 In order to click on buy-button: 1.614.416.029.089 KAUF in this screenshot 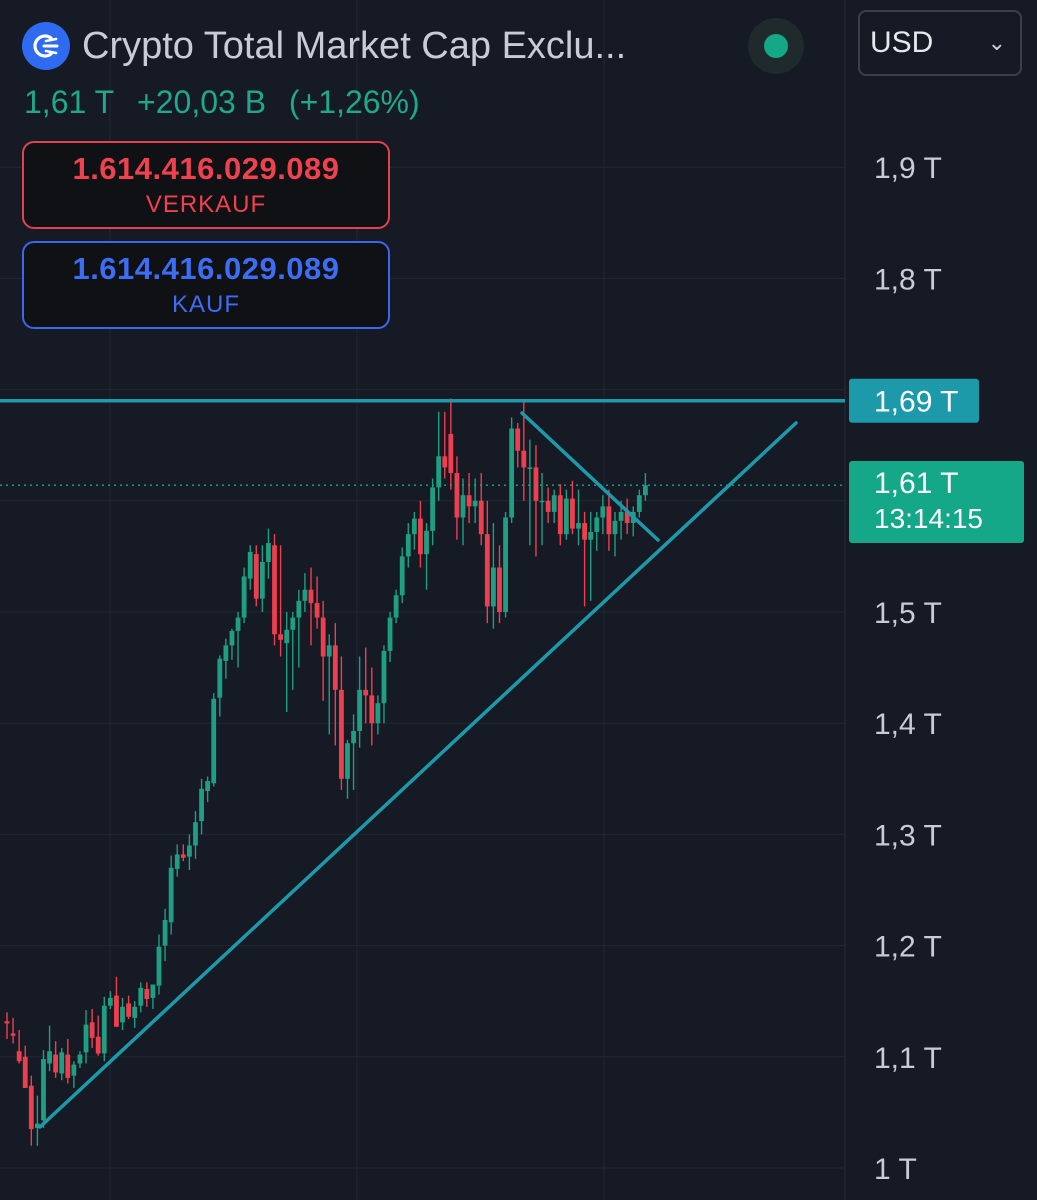, I will do `click(206, 285)`.